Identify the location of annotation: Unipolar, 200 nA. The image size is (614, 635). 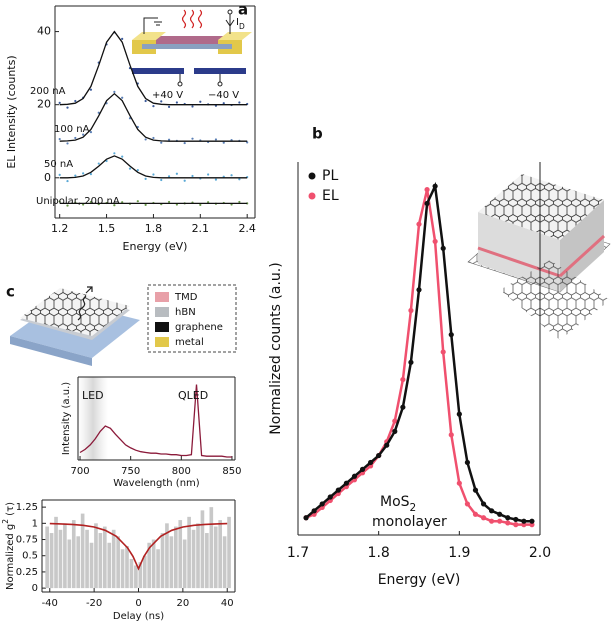
(78, 201).